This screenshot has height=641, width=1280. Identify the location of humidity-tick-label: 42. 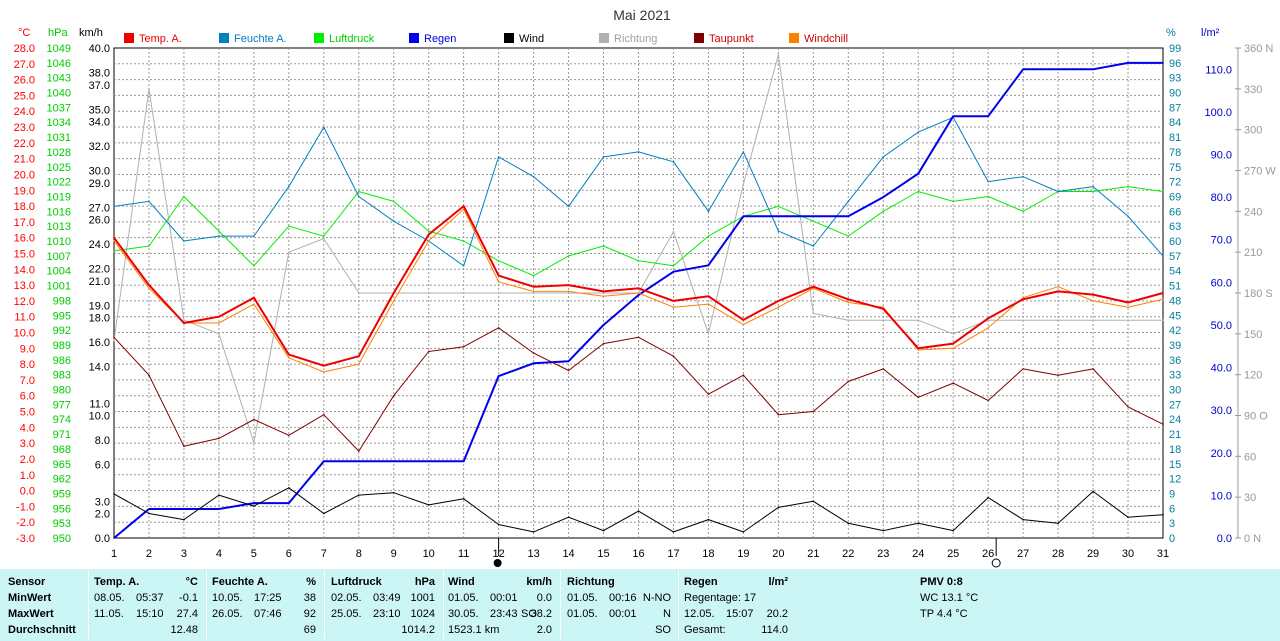
(1175, 331).